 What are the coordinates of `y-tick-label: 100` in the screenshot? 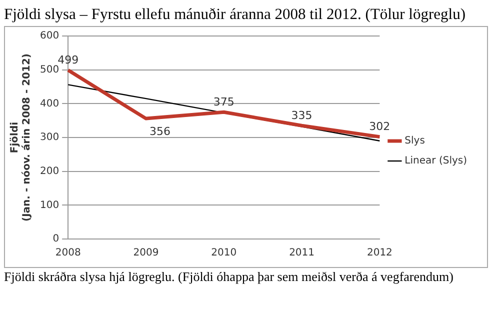 It's located at (50, 205).